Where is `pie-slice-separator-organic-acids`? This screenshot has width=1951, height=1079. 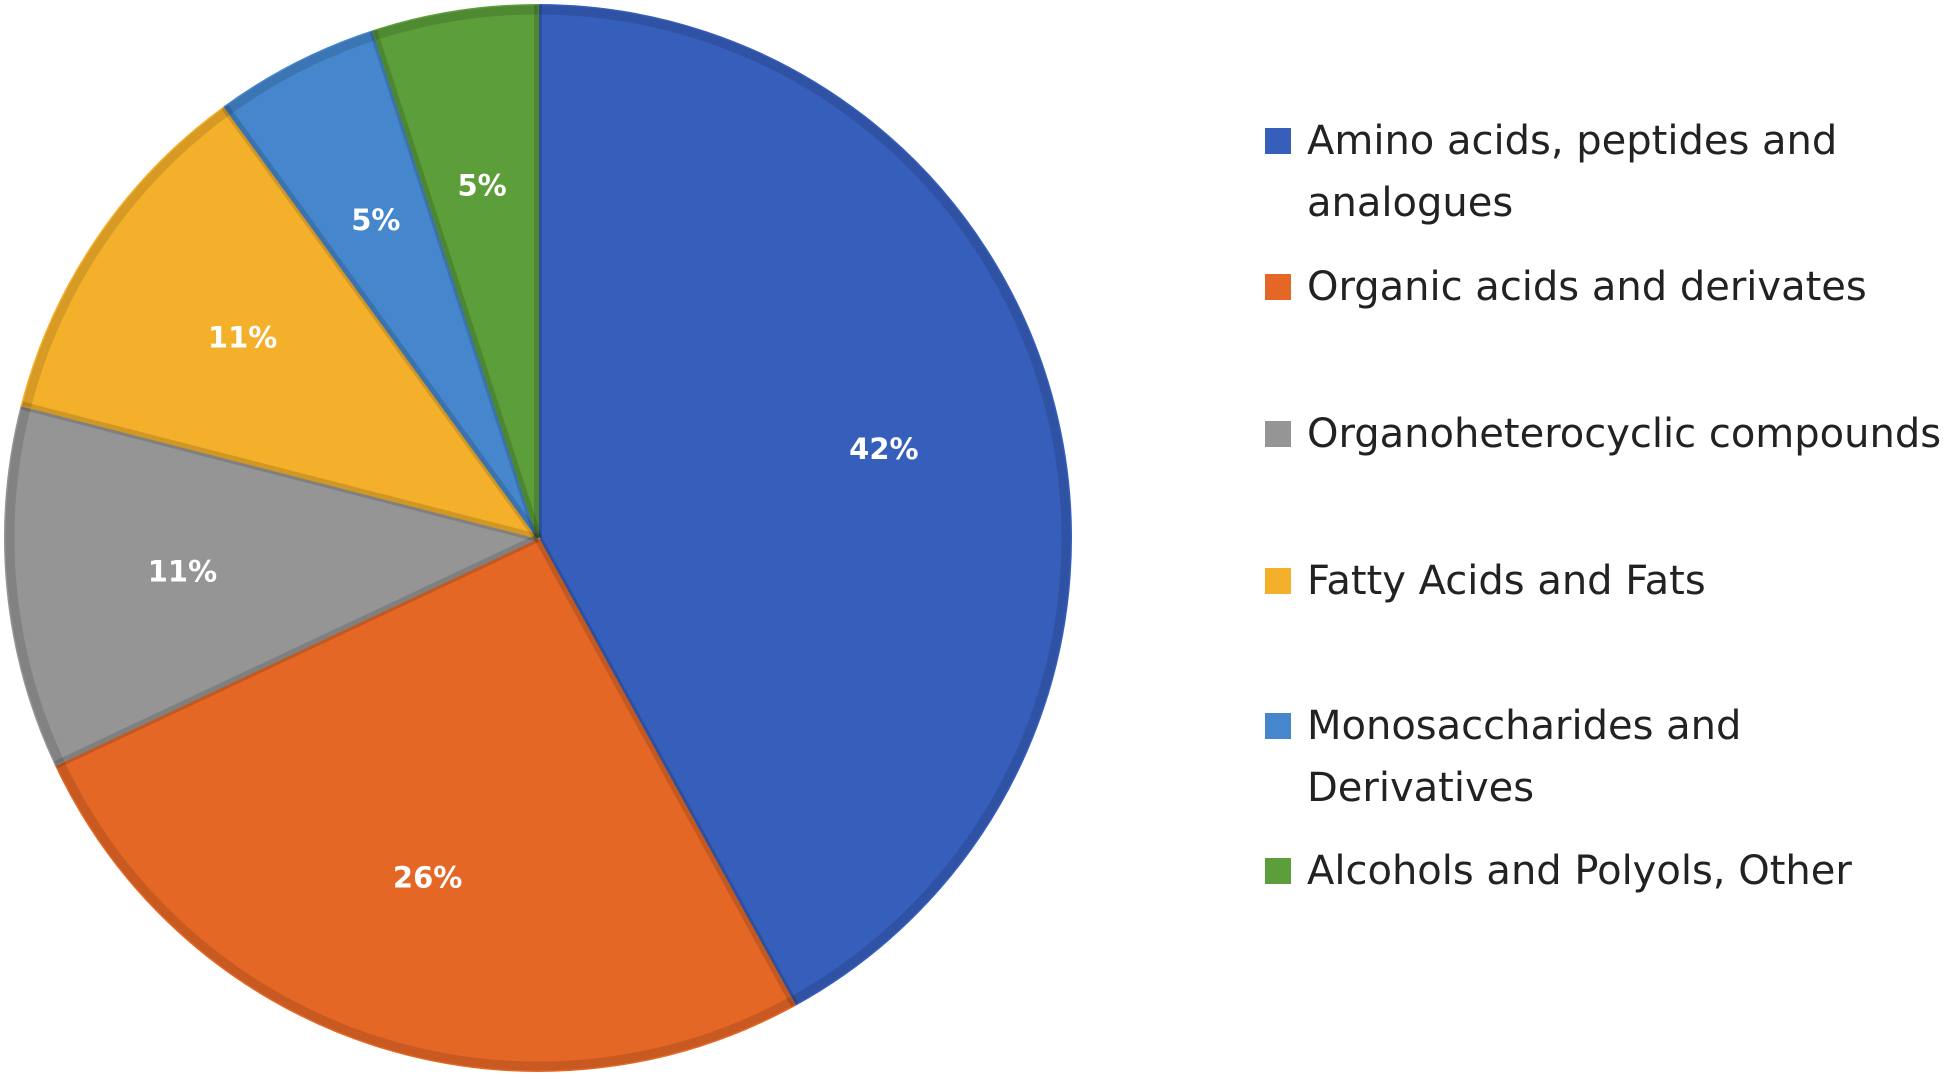 pie-slice-separator-organic-acids is located at coordinates (666, 771).